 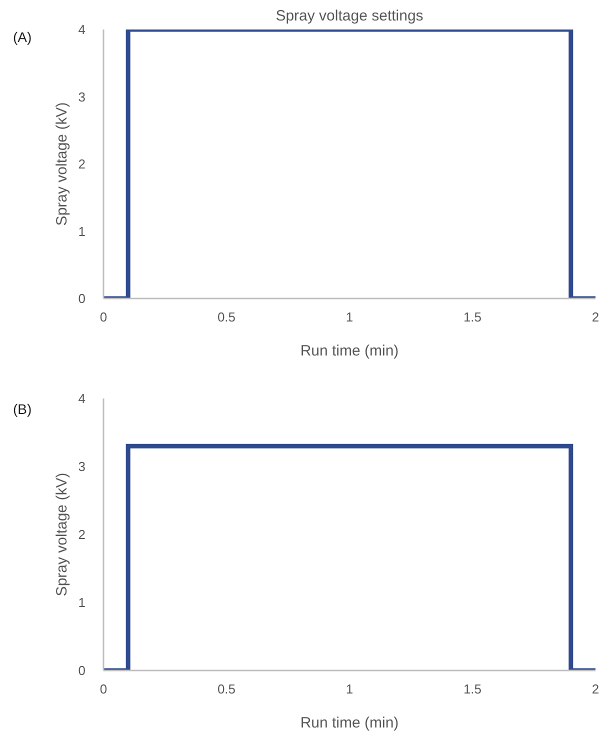 I want to click on text: (B), so click(x=22, y=409).